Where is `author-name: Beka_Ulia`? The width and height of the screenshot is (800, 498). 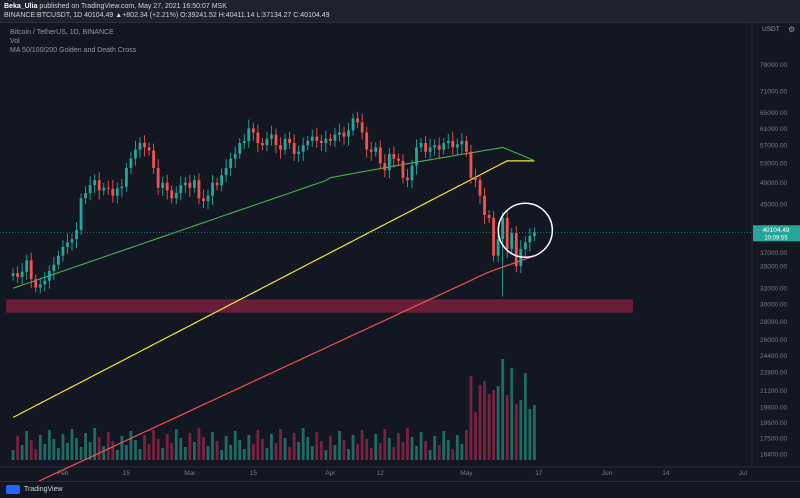
author-name: Beka_Ulia is located at coordinates (21, 6).